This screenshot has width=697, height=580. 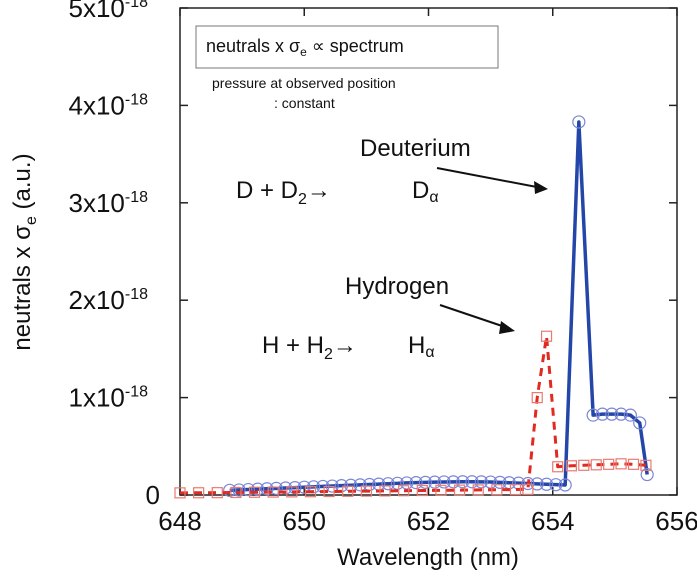 What do you see at coordinates (22, 184) in the screenshot?
I see `y-axis-title-unit: (a.u.)` at bounding box center [22, 184].